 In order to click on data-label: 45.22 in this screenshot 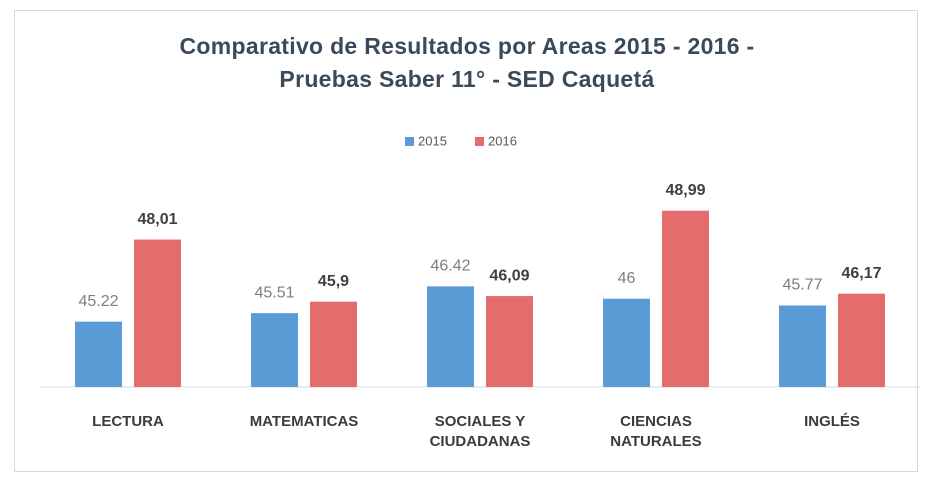, I will do `click(98, 301)`.